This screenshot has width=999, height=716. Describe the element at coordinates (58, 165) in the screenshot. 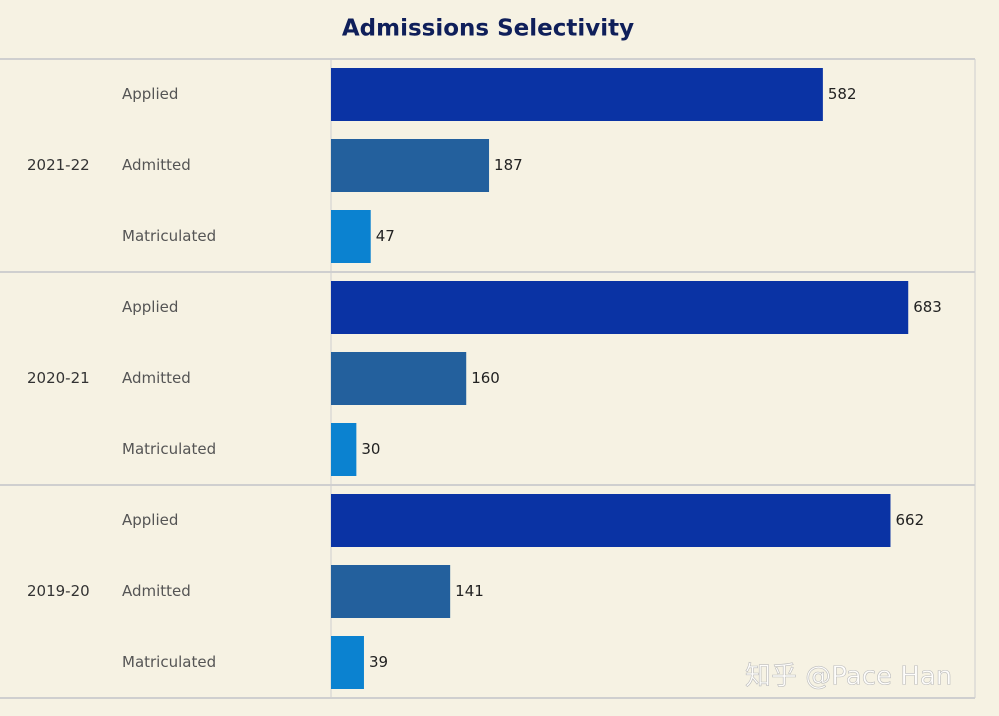

I see `group-label: 2021-22` at that location.